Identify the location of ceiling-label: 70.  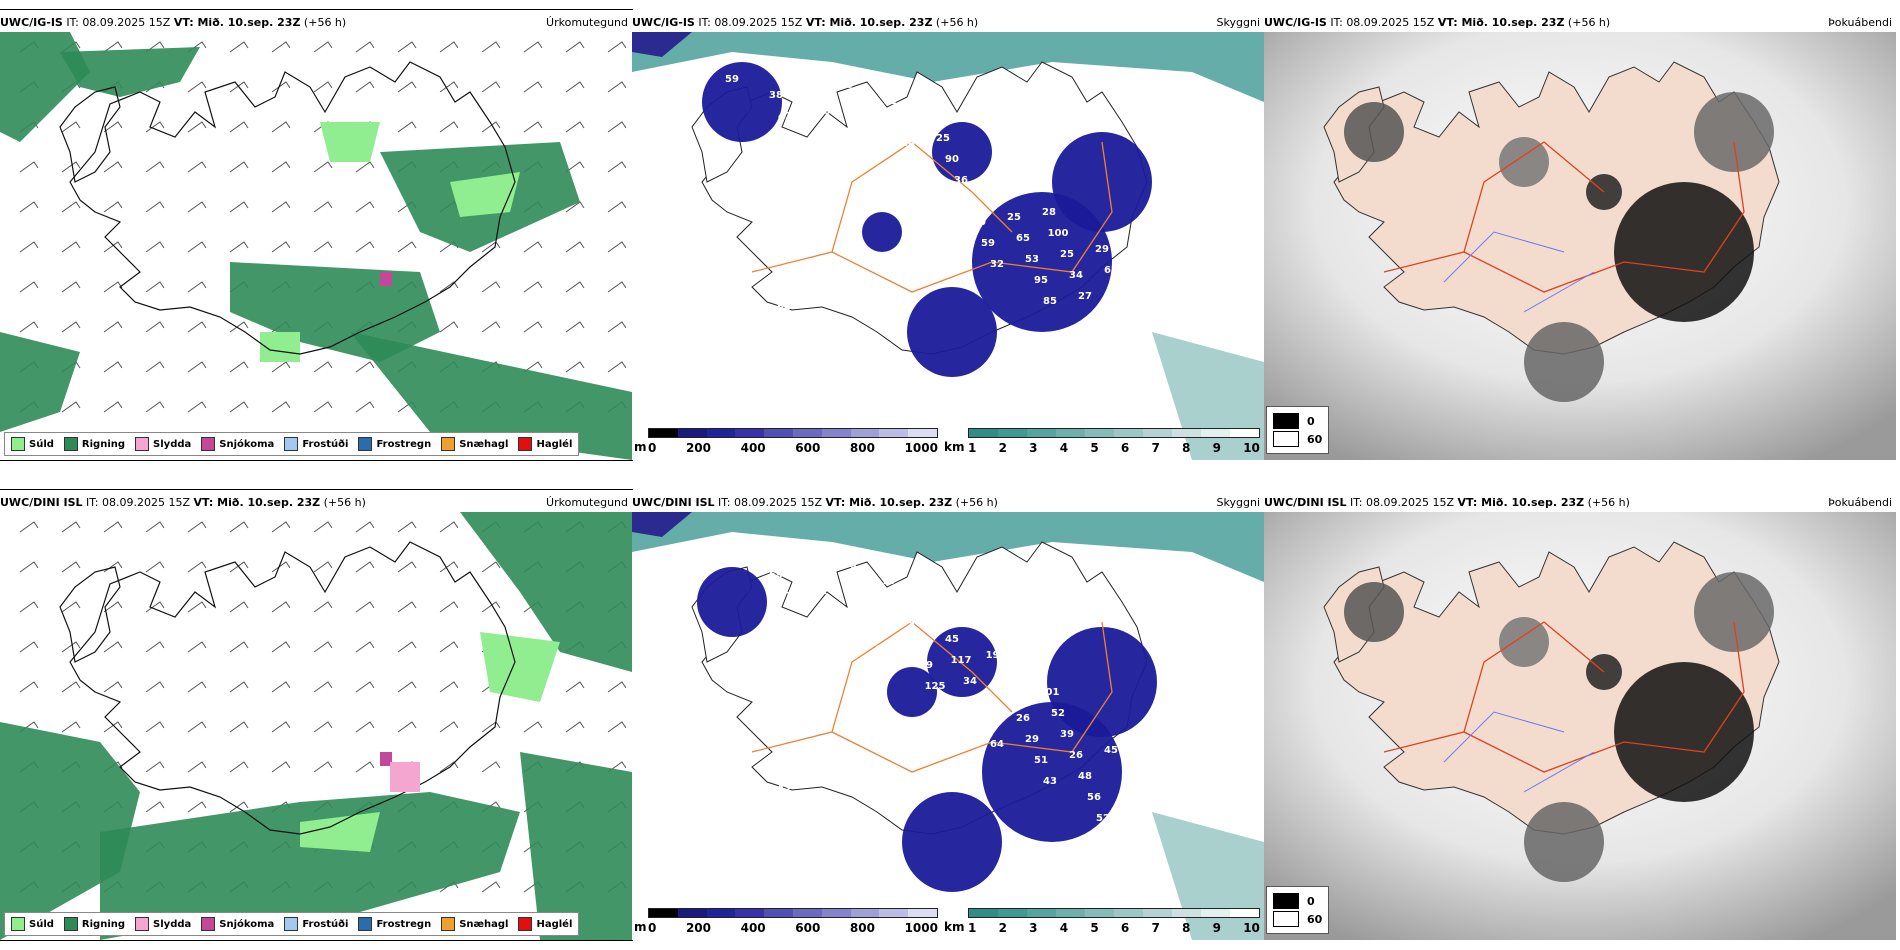
(891, 670).